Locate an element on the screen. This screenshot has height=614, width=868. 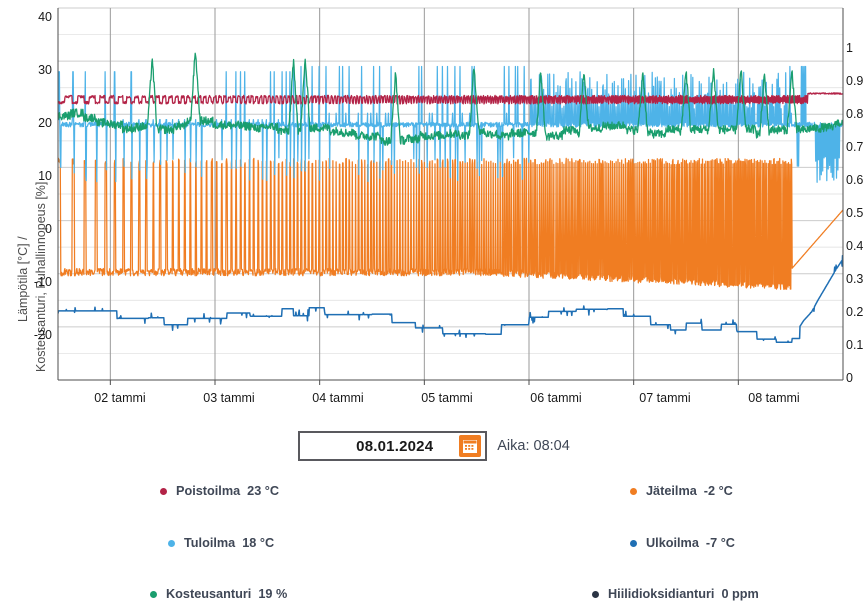
y-tick-right: 0.9 is located at coordinates (855, 81).